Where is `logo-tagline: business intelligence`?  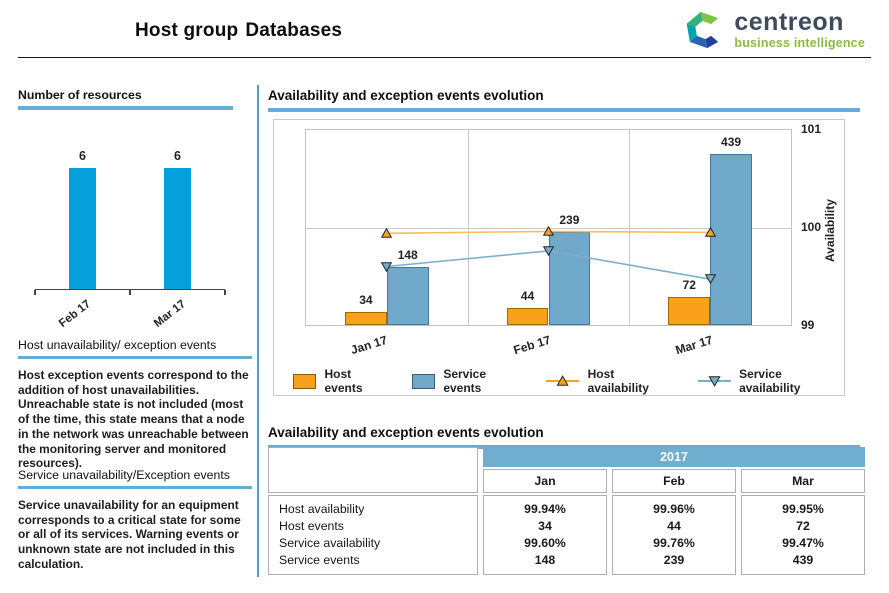
logo-tagline: business intelligence is located at coordinates (799, 43).